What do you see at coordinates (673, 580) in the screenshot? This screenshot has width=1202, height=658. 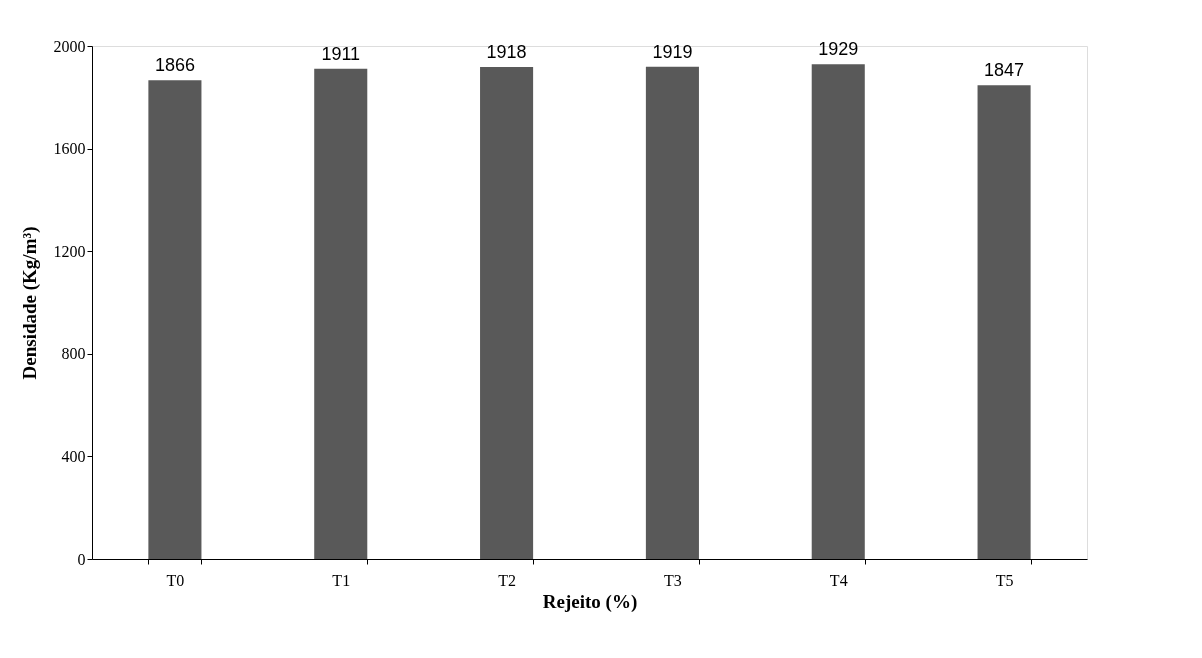 I see `x-tick-label: T3` at bounding box center [673, 580].